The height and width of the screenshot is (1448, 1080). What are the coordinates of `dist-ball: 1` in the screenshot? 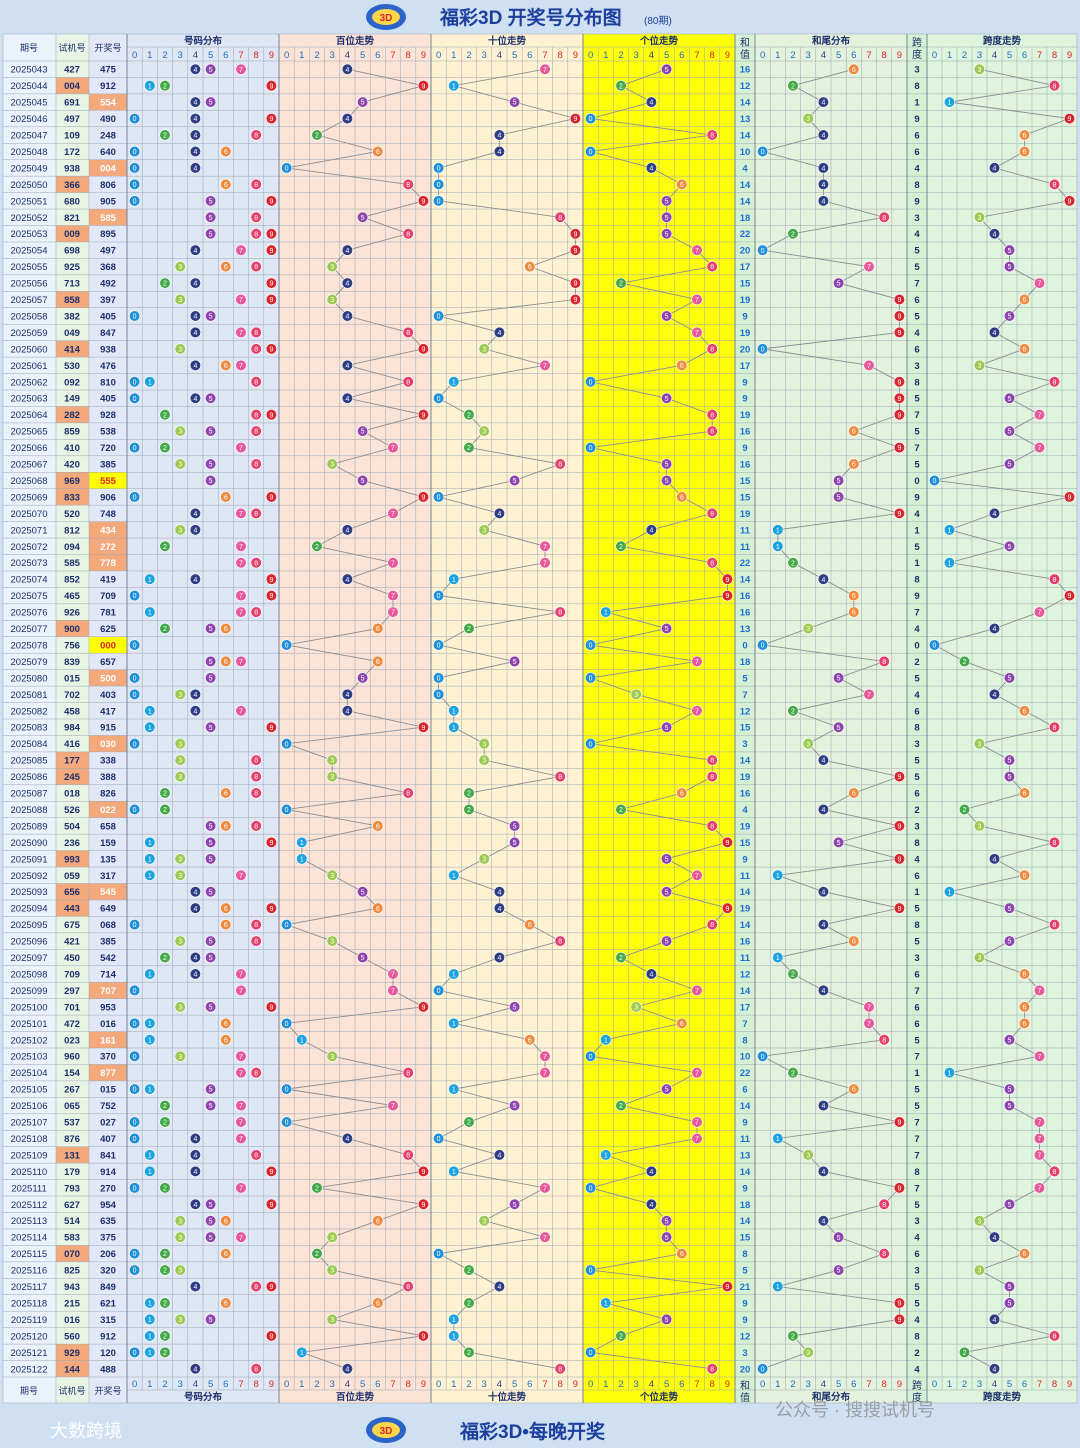 It's located at (150, 974).